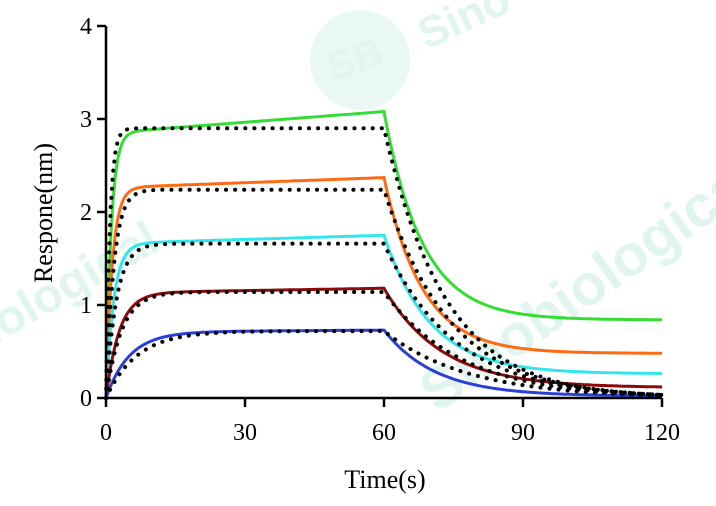 The height and width of the screenshot is (506, 716). I want to click on x-tick-label: 60, so click(384, 433).